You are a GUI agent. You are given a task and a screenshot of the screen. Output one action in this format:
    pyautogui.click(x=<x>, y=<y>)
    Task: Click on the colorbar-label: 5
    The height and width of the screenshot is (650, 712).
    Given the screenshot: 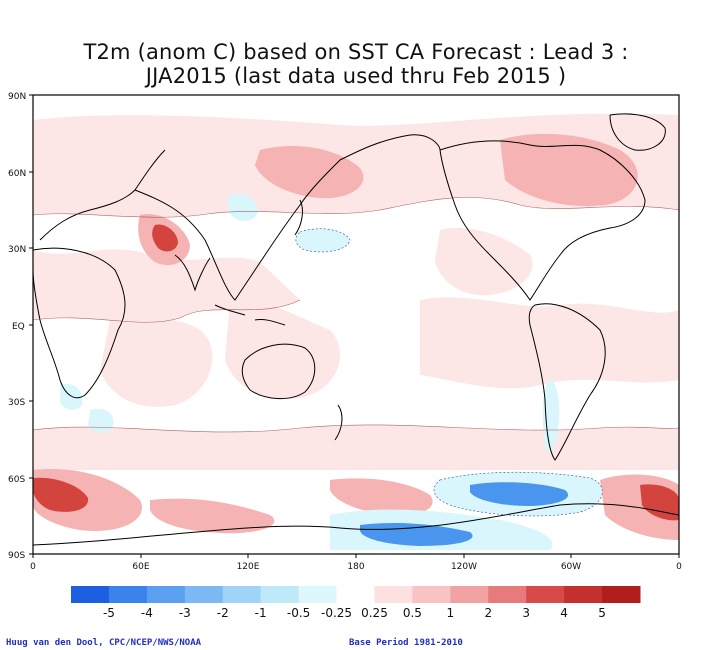 What is the action you would take?
    pyautogui.click(x=602, y=613)
    